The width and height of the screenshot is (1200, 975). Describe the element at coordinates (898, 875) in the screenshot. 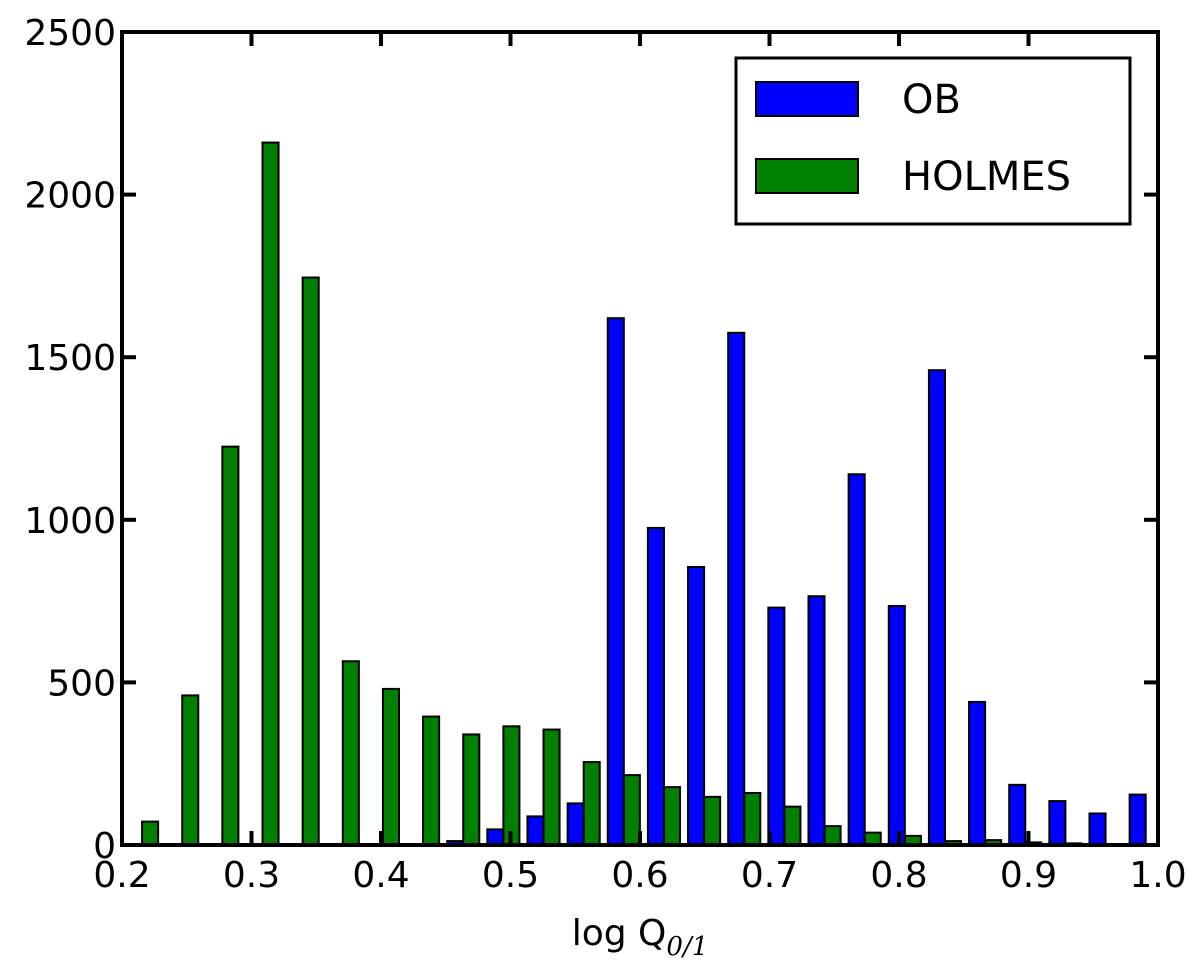

I see `x-tick-label: 0.8` at that location.